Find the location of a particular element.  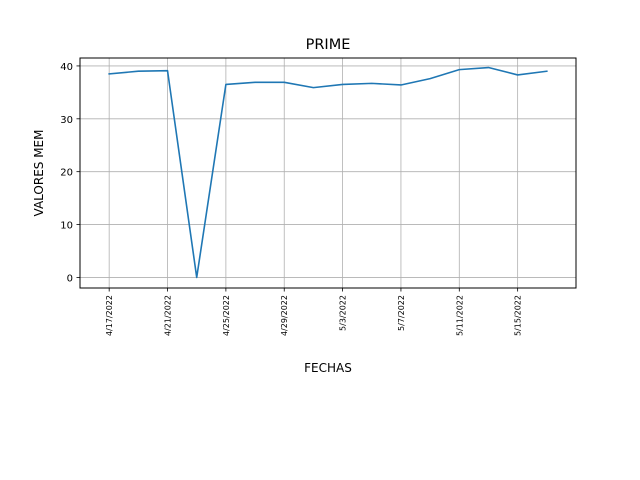

x-tick-label: 4/17/2022 is located at coordinates (109, 315).